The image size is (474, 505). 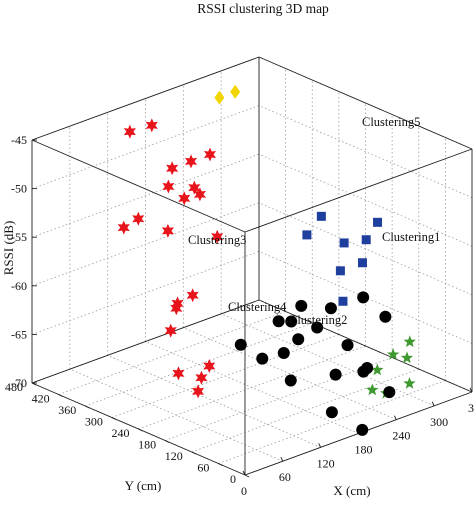 I want to click on annotation-clustering2: Clustering2, so click(x=318, y=320).